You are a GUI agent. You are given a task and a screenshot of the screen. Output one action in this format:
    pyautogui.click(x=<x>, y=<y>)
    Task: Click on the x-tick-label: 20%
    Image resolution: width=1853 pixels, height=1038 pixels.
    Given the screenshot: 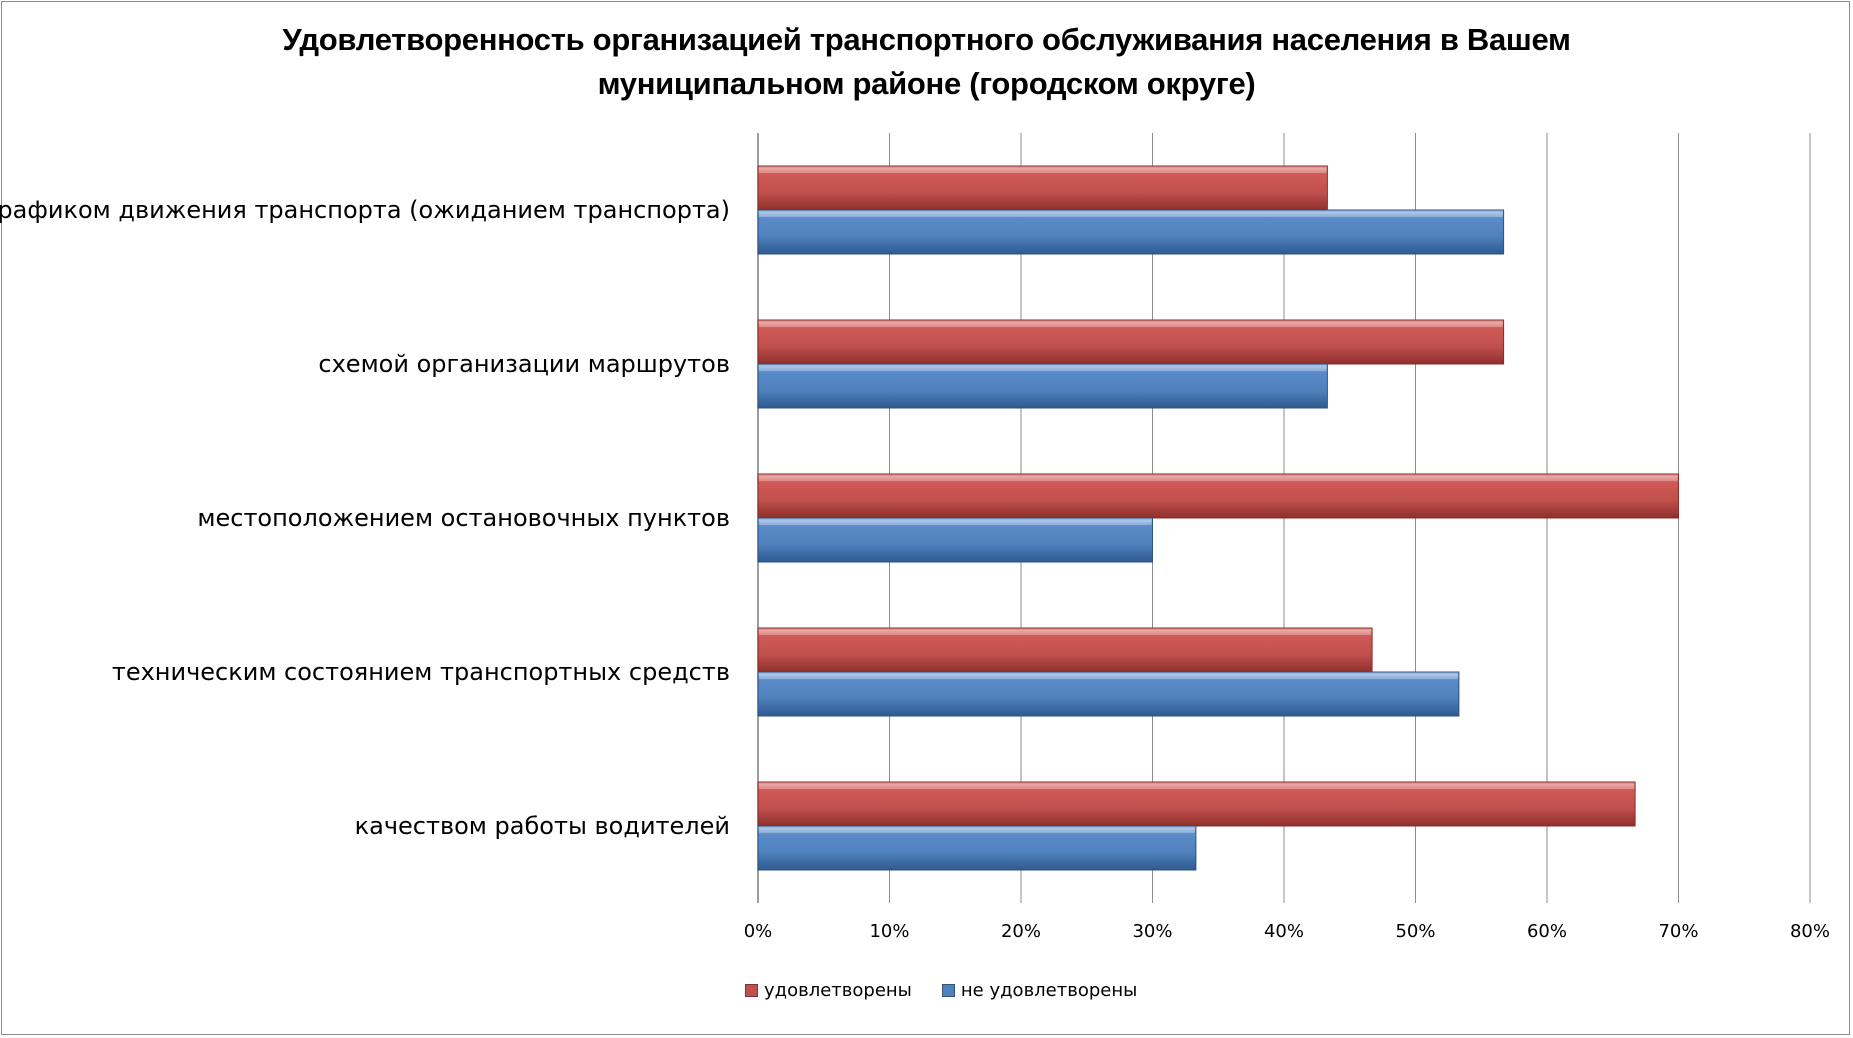 What is the action you would take?
    pyautogui.click(x=1021, y=931)
    